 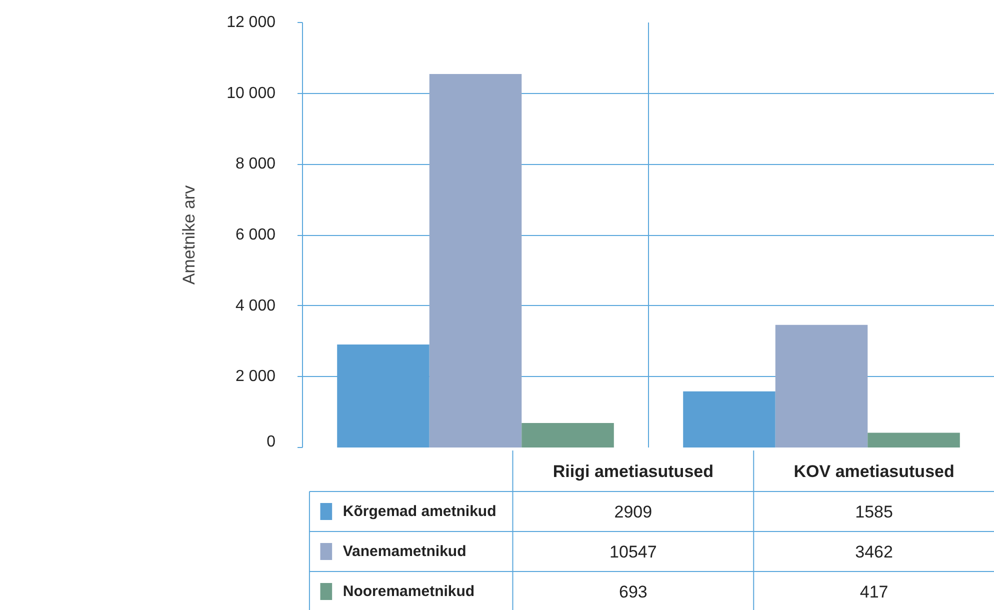 I want to click on y-axis-title: Ametnike arv, so click(x=189, y=234).